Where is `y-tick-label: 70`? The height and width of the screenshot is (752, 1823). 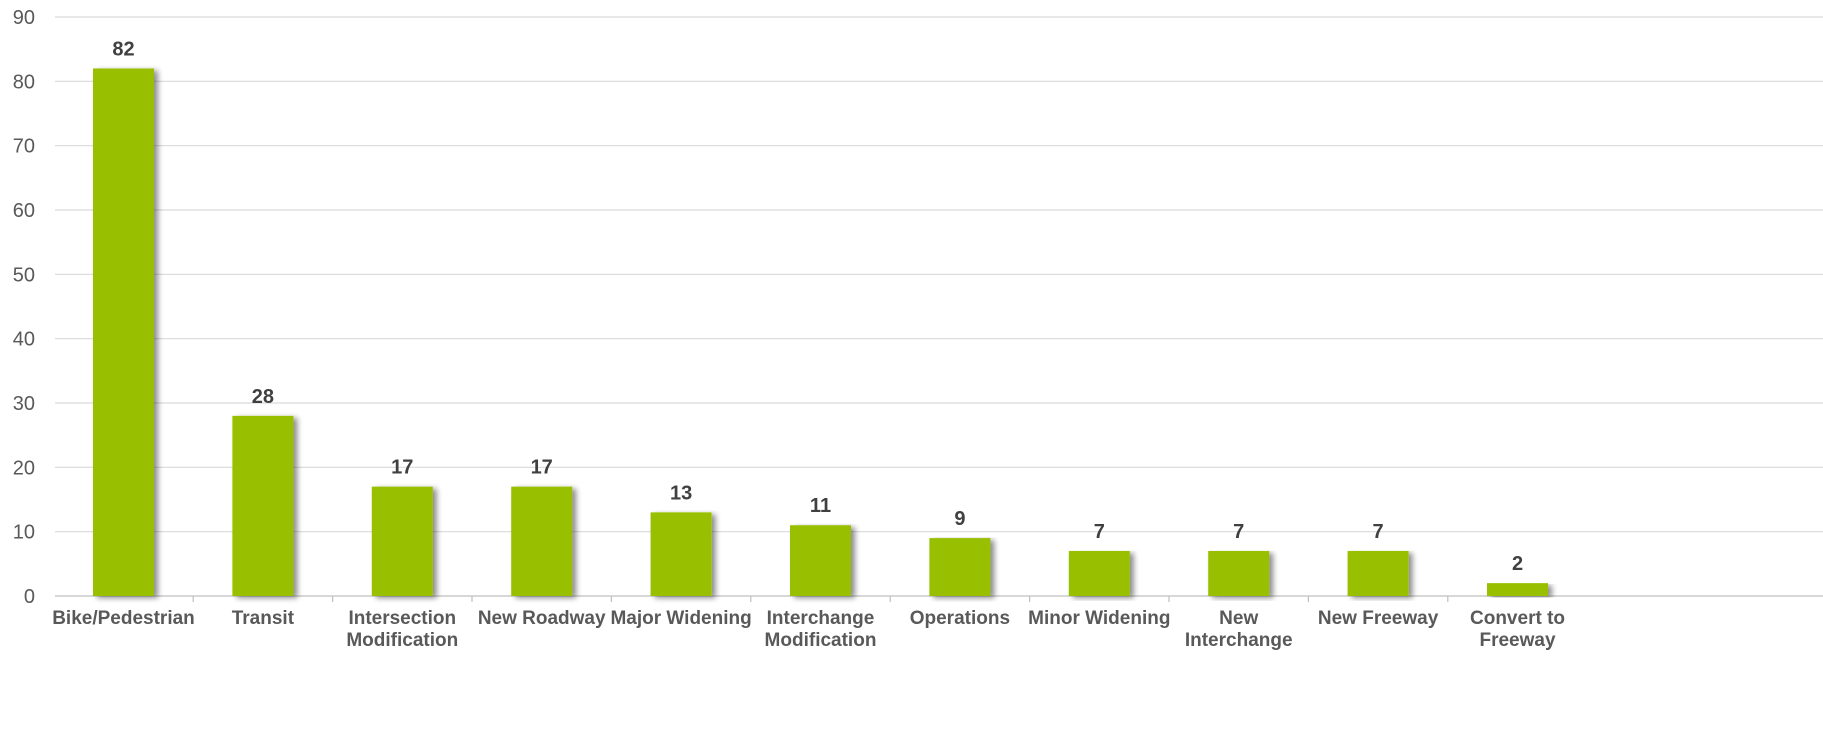
y-tick-label: 70 is located at coordinates (24, 147).